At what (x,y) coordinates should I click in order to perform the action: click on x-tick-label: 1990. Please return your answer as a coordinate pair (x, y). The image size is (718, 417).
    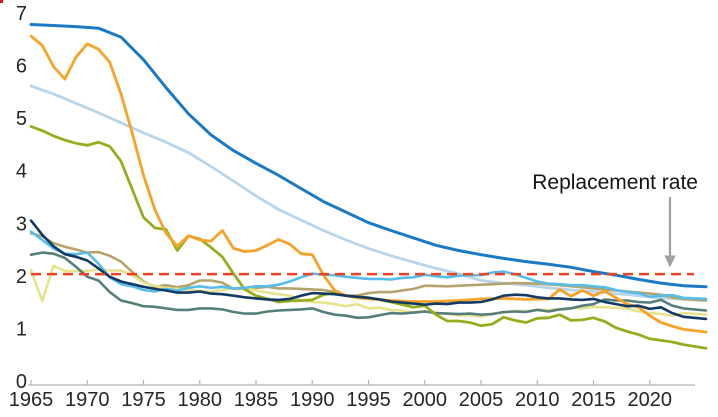
    Looking at the image, I should click on (312, 400).